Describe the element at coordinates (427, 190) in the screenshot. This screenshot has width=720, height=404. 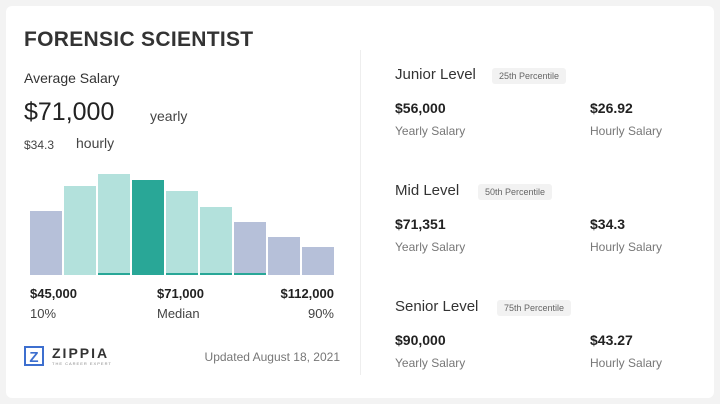
I see `level-name: Mid Level` at that location.